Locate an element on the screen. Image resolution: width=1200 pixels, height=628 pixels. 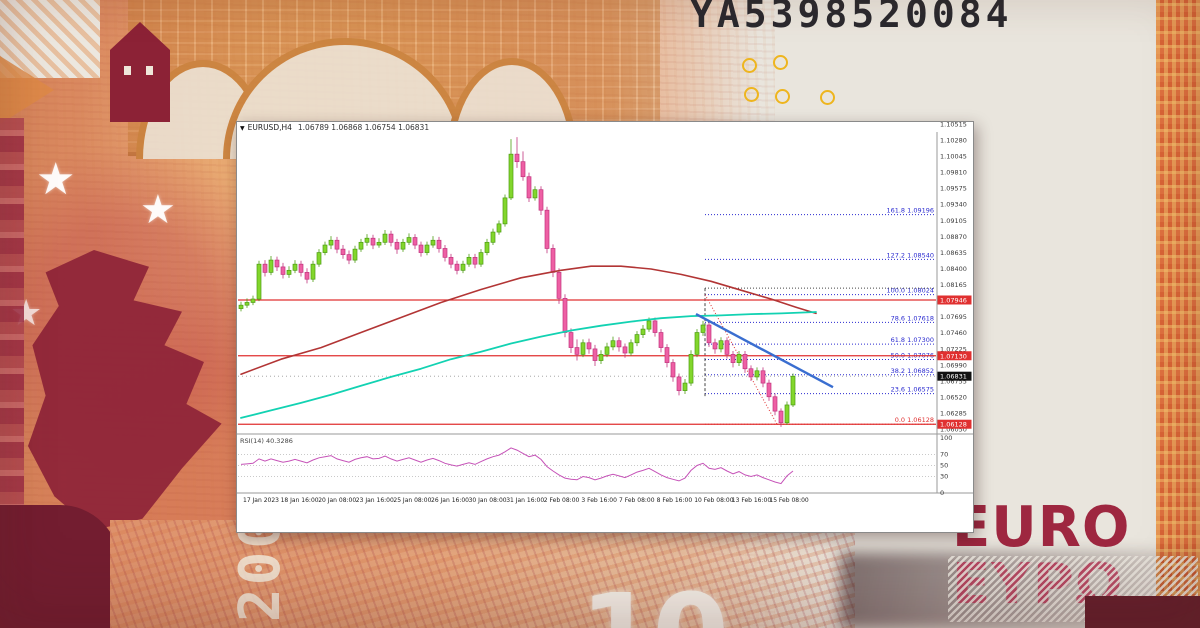
time-axis-label: 7 Feb 08:00 is located at coordinates (637, 500).